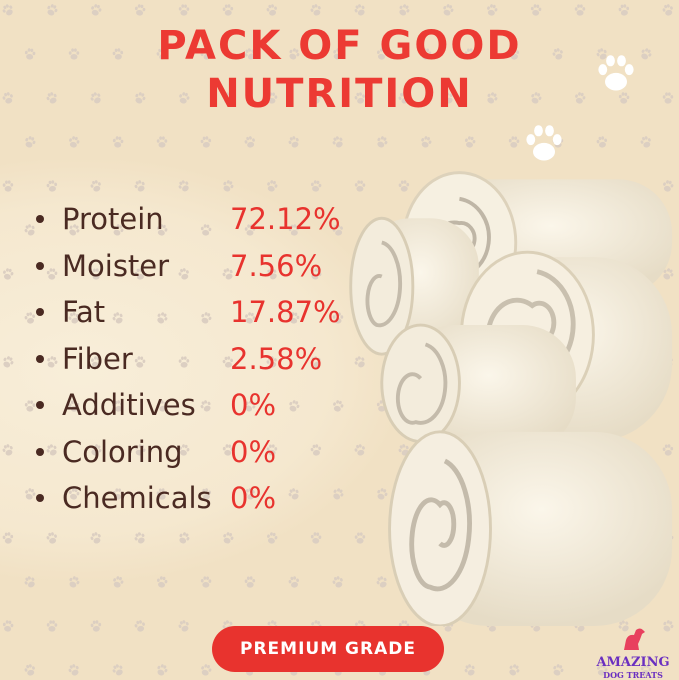  I want to click on nutrition-row-fat: Fat 17.87%, so click(188, 312).